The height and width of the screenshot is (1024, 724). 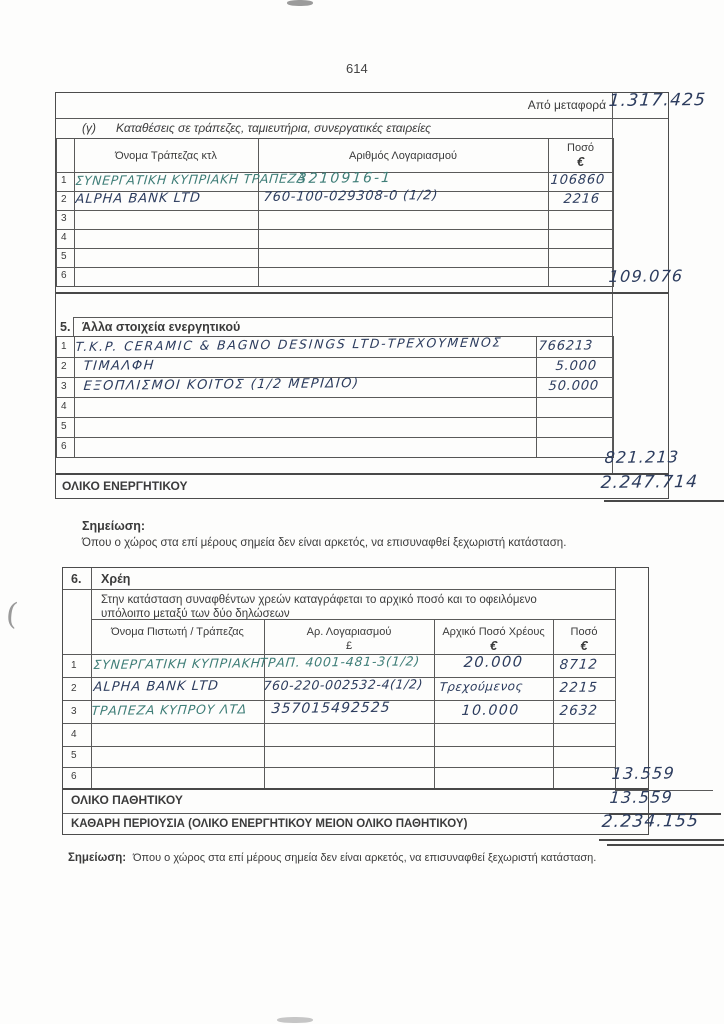 What do you see at coordinates (577, 180) in the screenshot?
I see `handwritten-amount: 106860` at bounding box center [577, 180].